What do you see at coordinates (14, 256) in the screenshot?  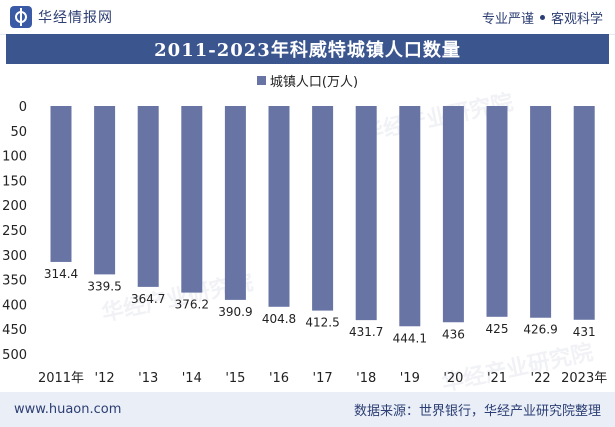 I see `y-tick-label: 300` at bounding box center [14, 256].